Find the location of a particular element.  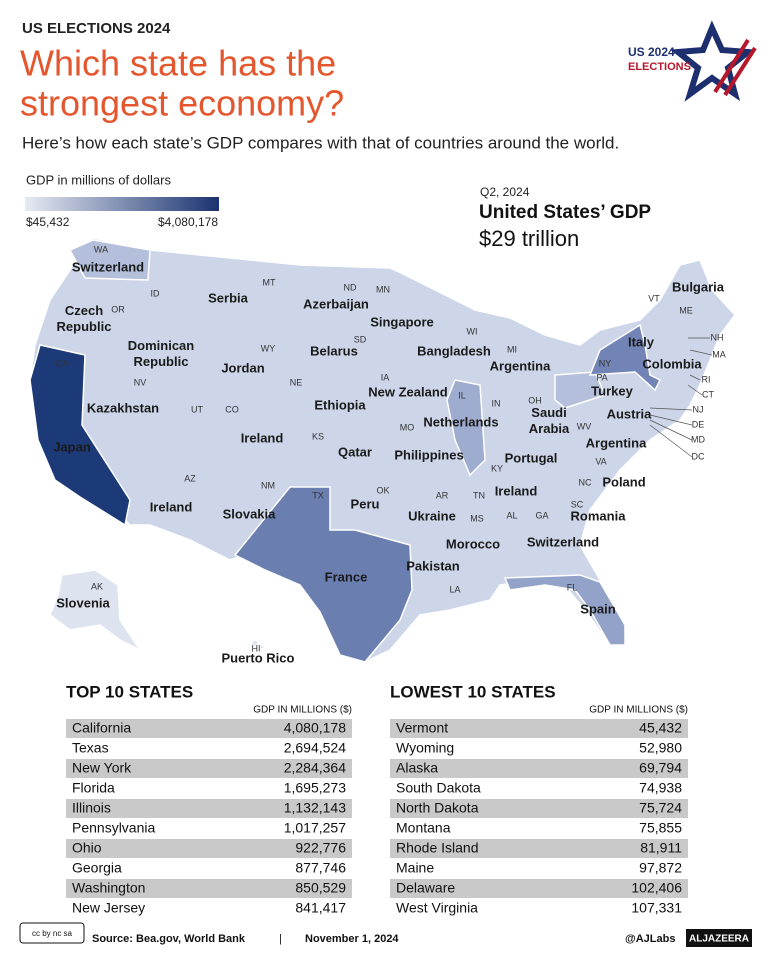

gdp-value: 1,695,273 is located at coordinates (315, 788).